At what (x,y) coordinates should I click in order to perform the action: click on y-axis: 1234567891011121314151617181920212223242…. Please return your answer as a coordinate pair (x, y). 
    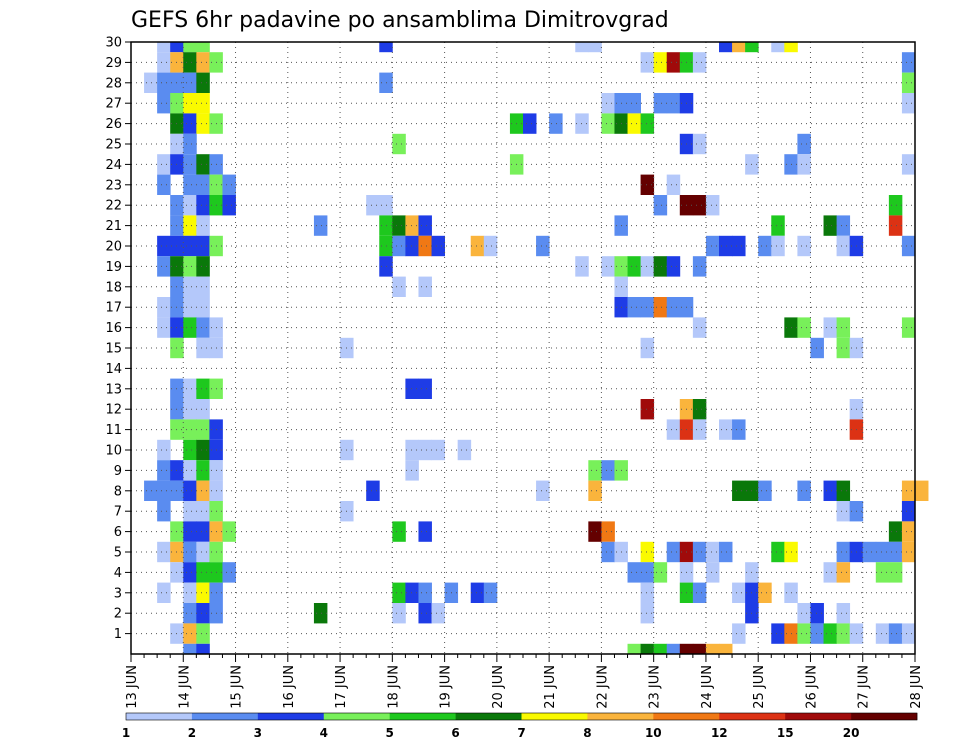
    Looking at the image, I should click on (118, 339).